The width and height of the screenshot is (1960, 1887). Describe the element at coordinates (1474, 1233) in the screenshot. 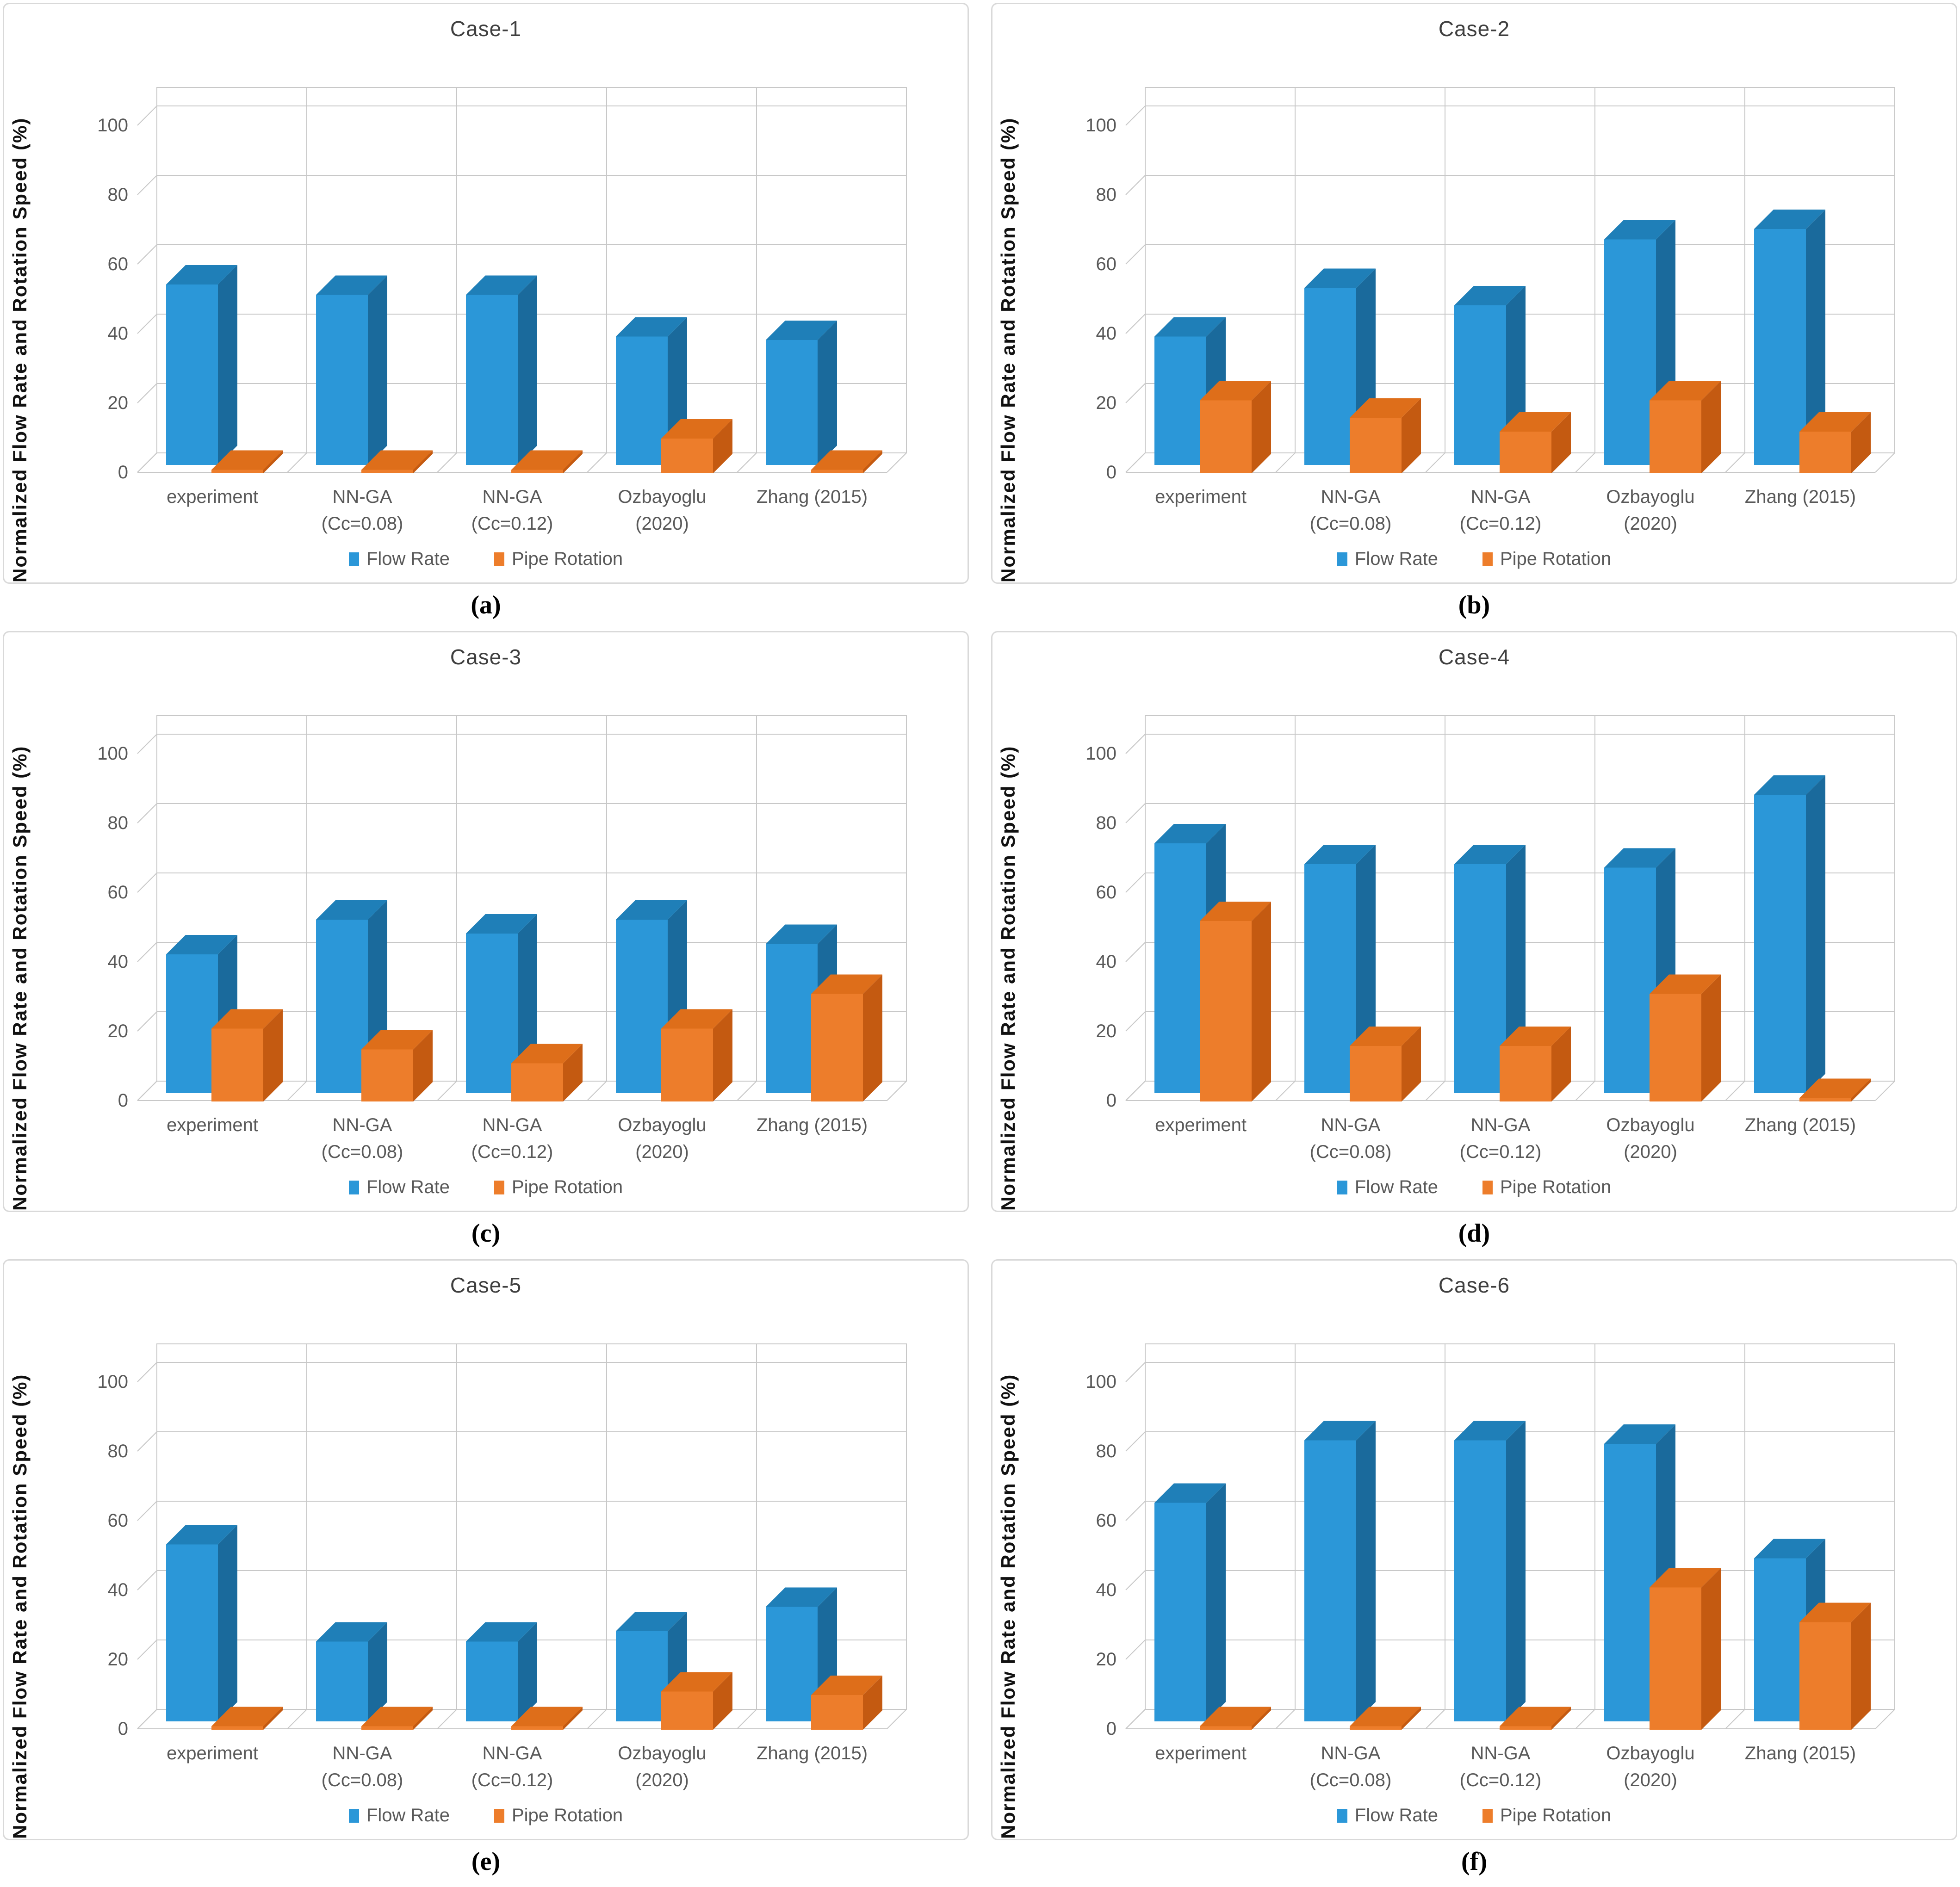

I see `panel-caption: (d)` at that location.